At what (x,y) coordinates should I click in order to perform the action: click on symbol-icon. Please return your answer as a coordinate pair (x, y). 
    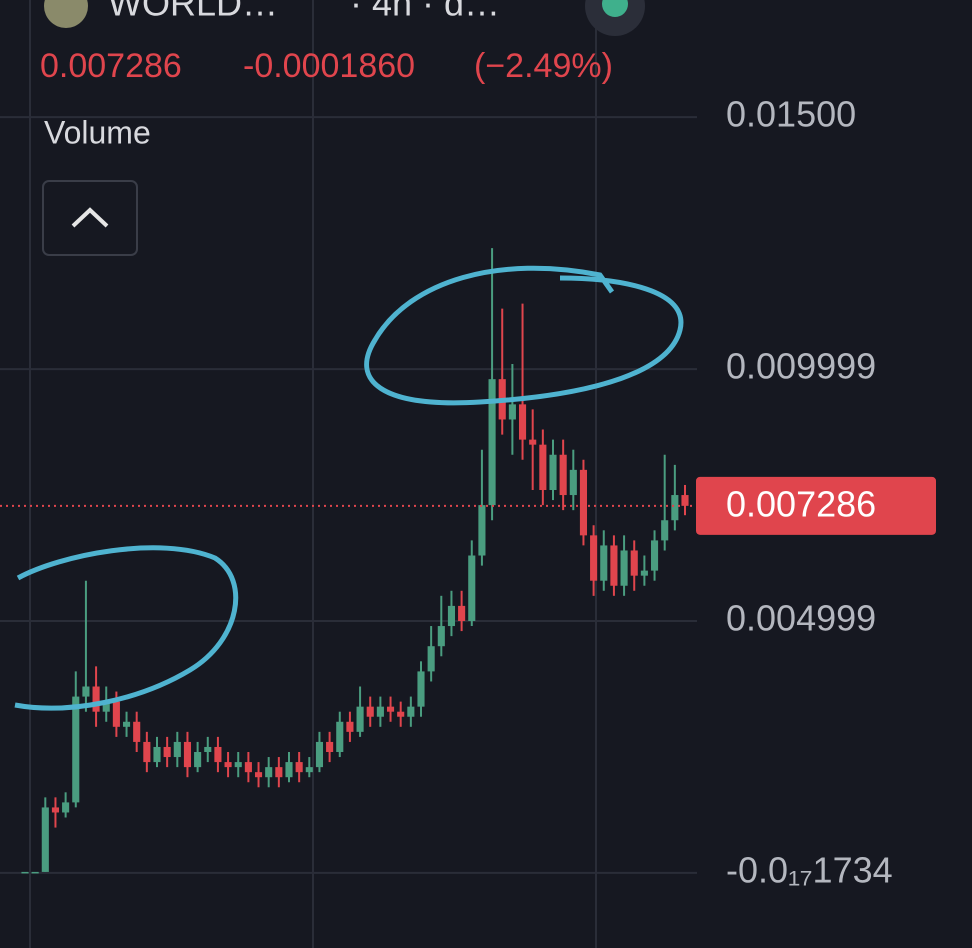
    Looking at the image, I should click on (66, 14).